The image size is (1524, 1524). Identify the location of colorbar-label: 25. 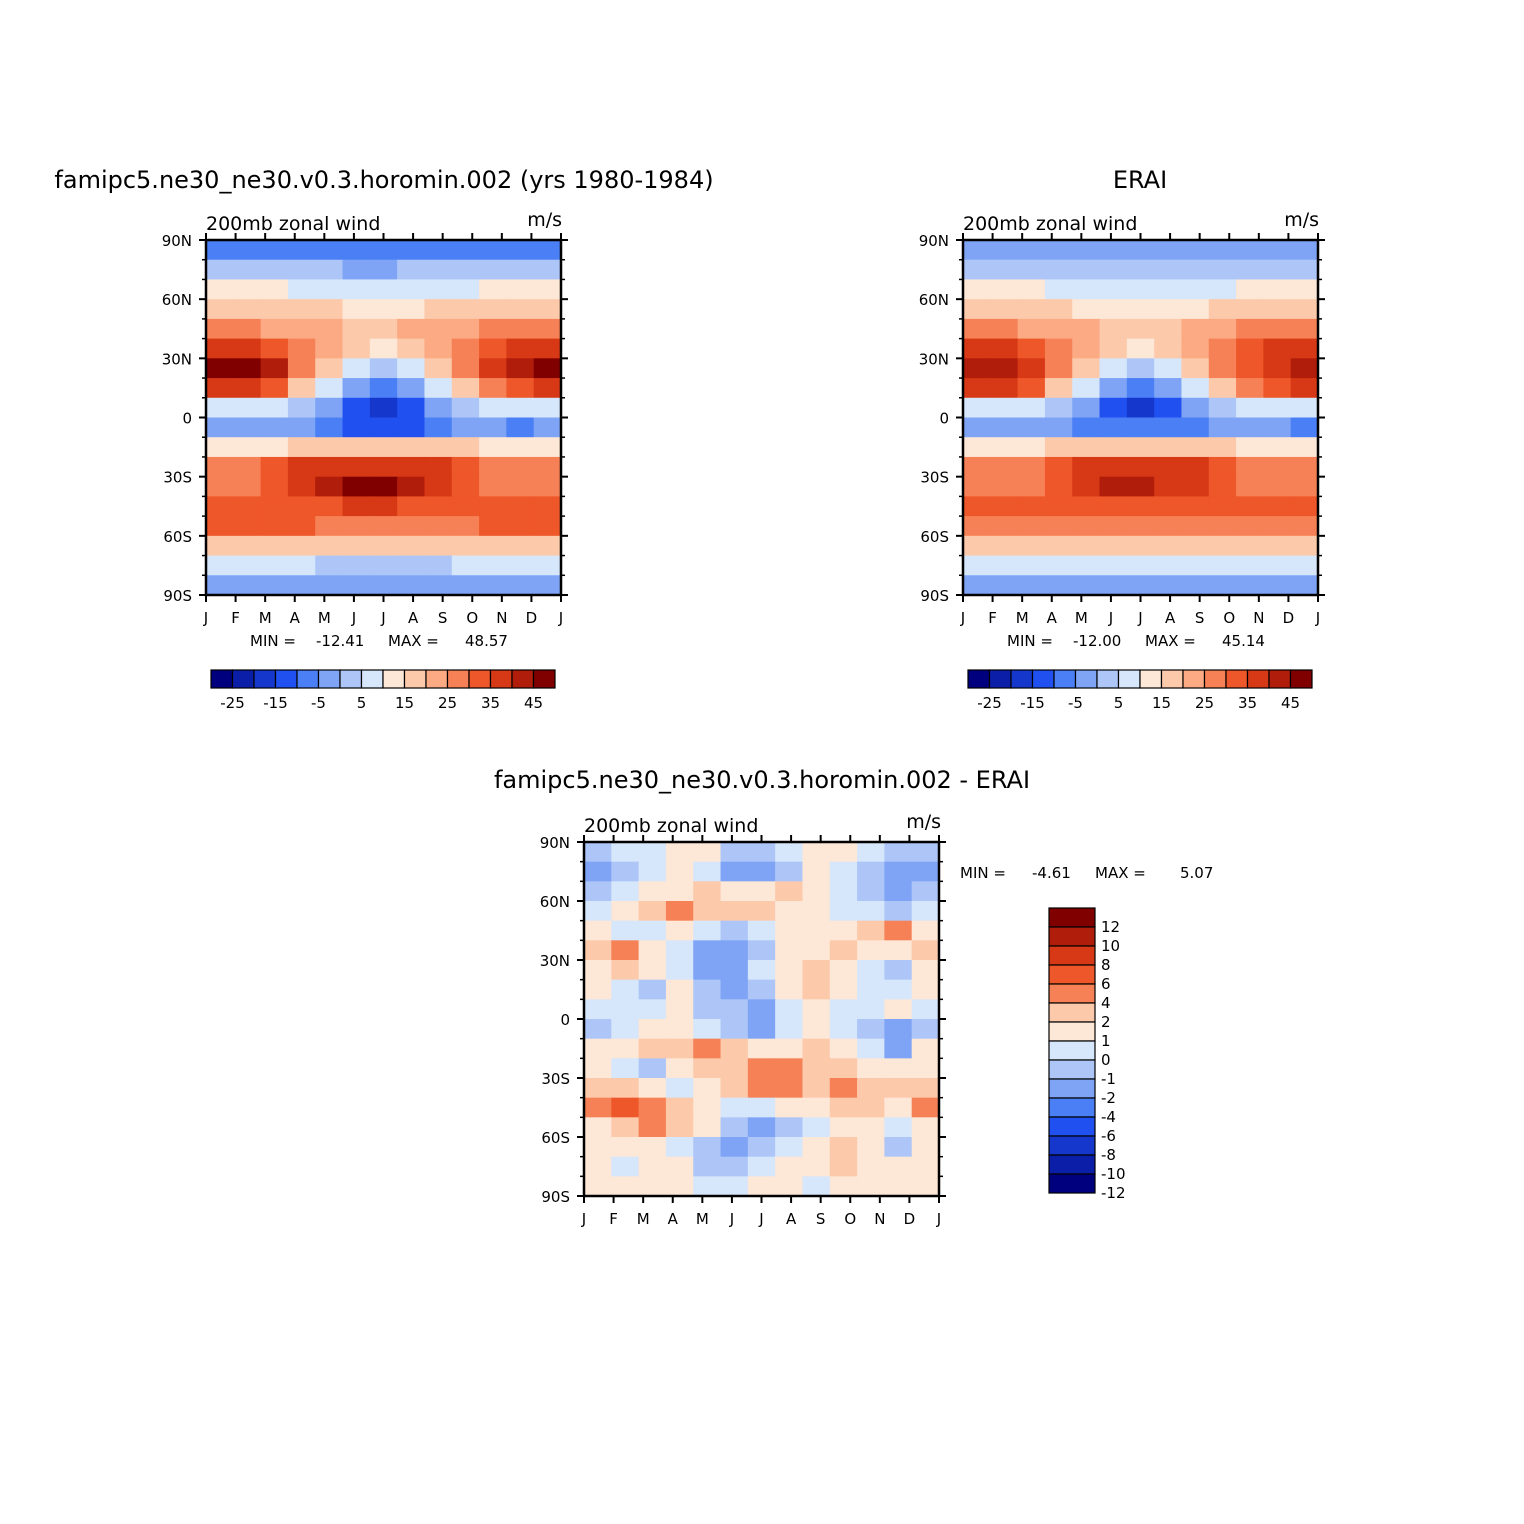
(447, 703).